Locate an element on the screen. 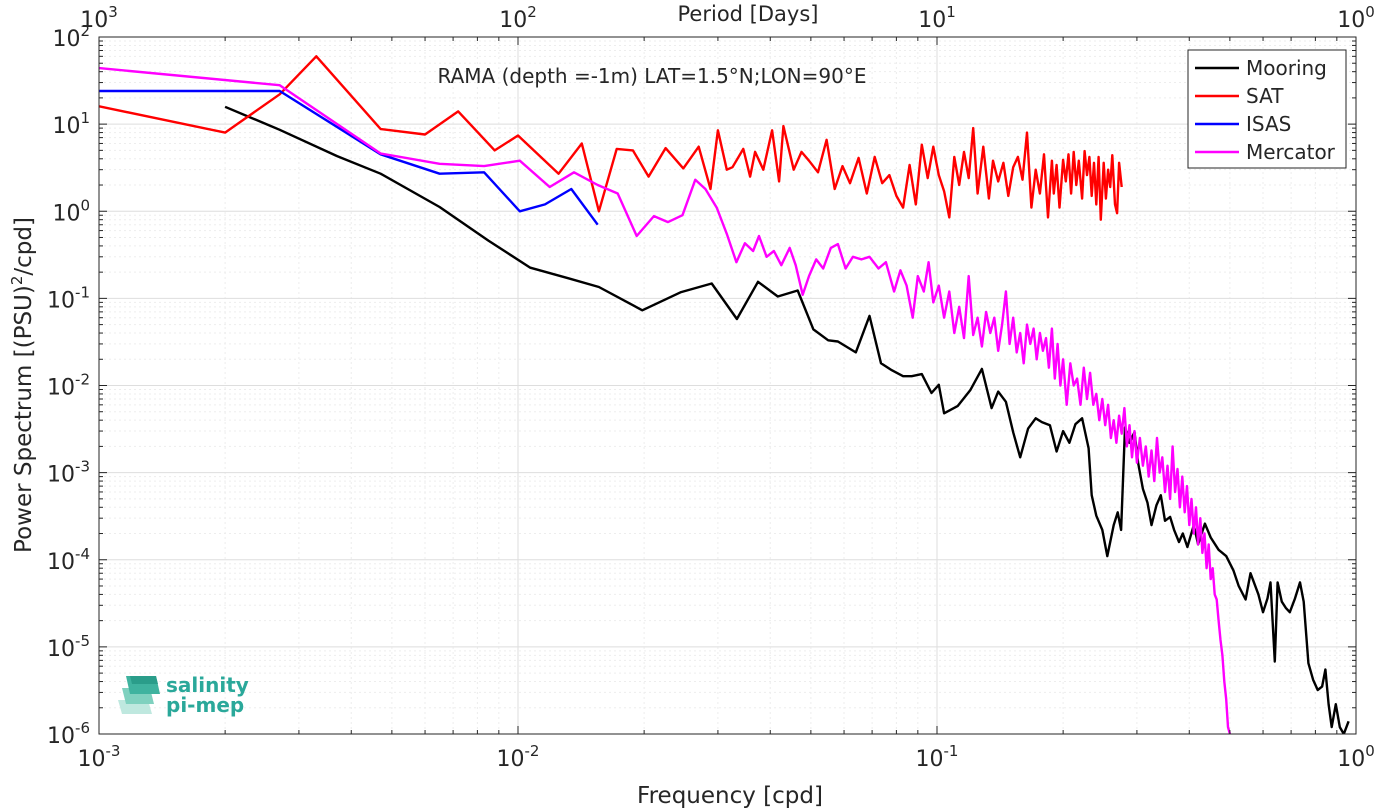 The width and height of the screenshot is (1383, 809). top-tick-label: 10¹ is located at coordinates (937, 18).